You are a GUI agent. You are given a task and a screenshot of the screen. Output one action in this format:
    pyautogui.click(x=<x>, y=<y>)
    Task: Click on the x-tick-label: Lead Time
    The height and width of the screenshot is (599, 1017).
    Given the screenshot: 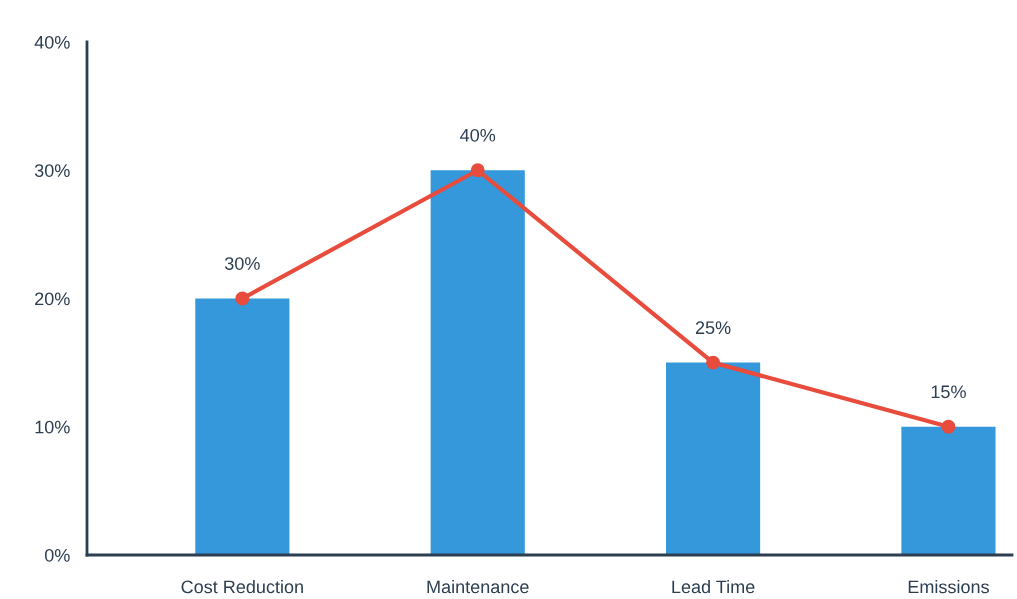 What is the action you would take?
    pyautogui.click(x=713, y=587)
    